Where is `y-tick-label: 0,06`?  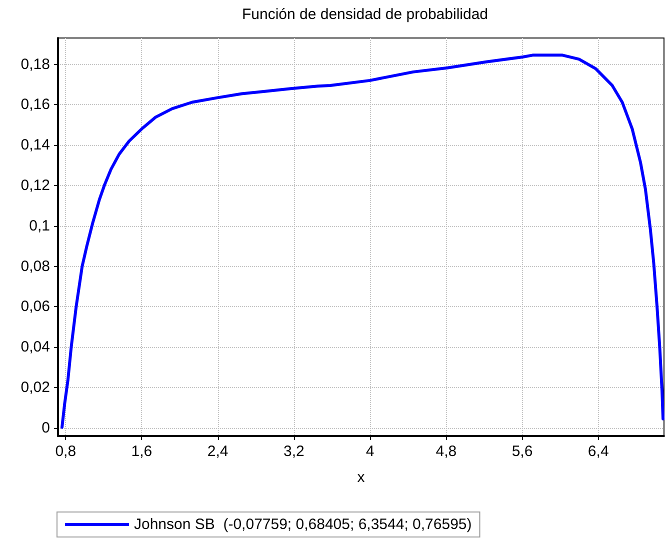
y-tick-label: 0,06 is located at coordinates (35, 307).